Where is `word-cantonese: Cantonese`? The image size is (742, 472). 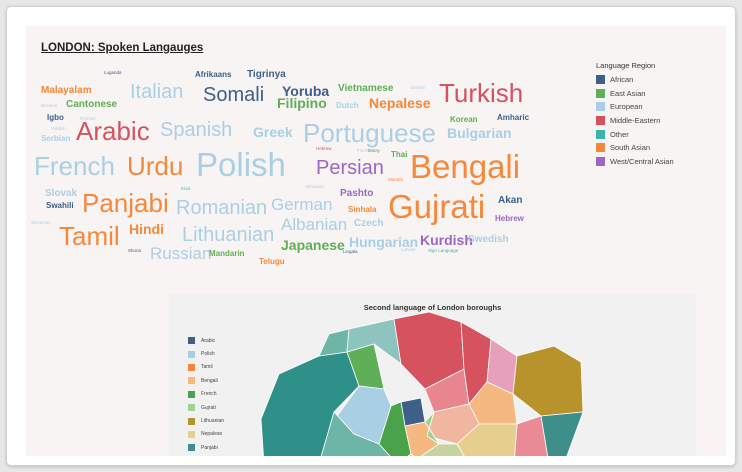
word-cantonese: Cantonese is located at coordinates (92, 104).